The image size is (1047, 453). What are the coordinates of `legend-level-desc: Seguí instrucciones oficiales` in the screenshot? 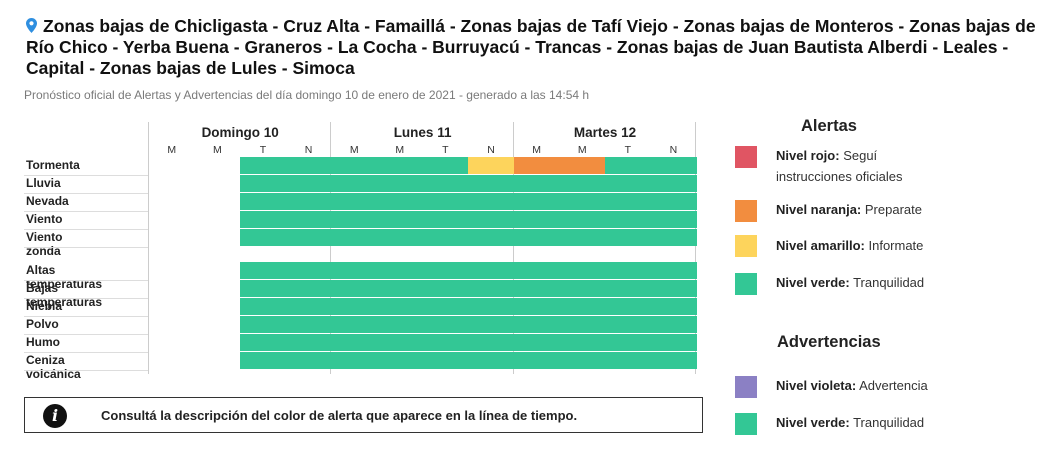 It's located at (839, 166).